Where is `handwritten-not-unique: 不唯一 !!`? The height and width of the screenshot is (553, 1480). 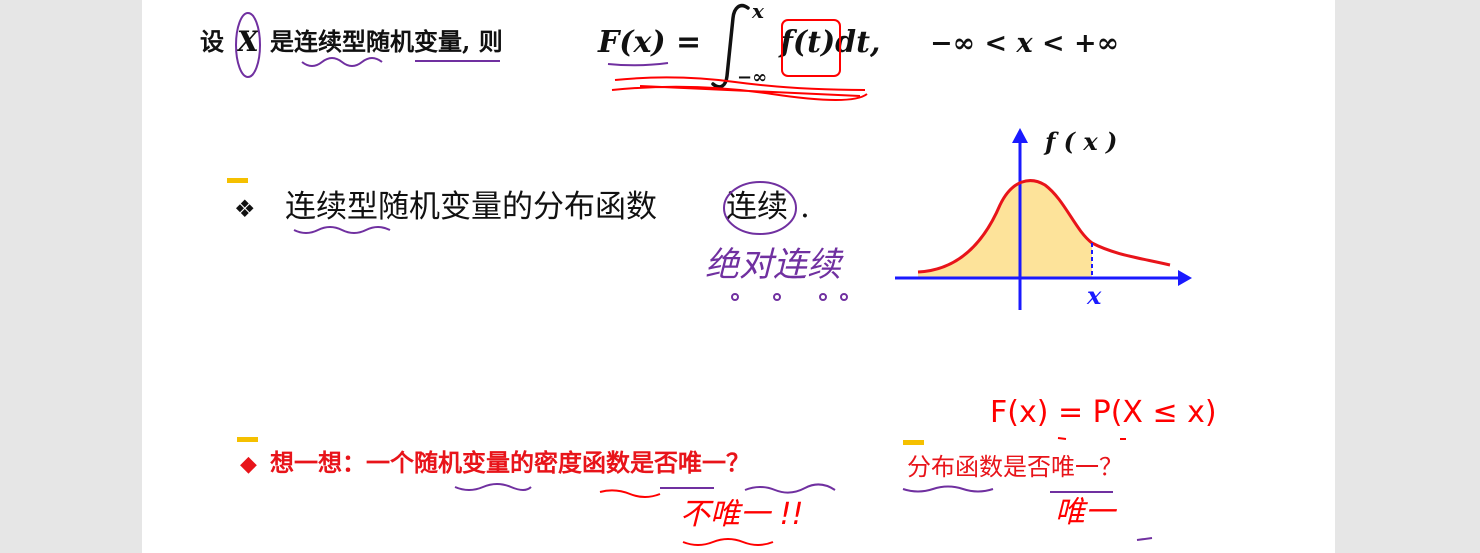
handwritten-not-unique: 不唯一 !! is located at coordinates (742, 514).